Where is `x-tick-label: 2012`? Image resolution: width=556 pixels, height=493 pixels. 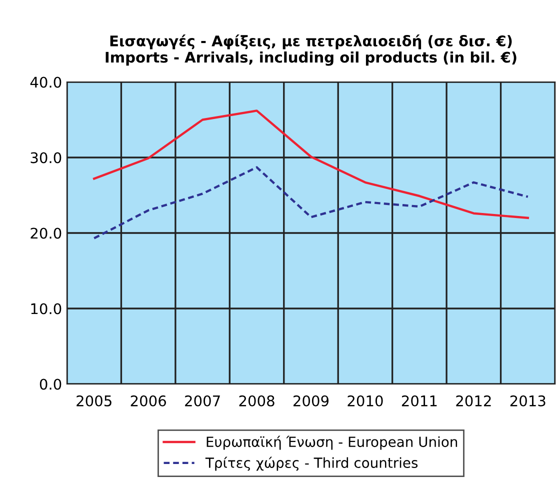
x-tick-label: 2012 is located at coordinates (473, 400).